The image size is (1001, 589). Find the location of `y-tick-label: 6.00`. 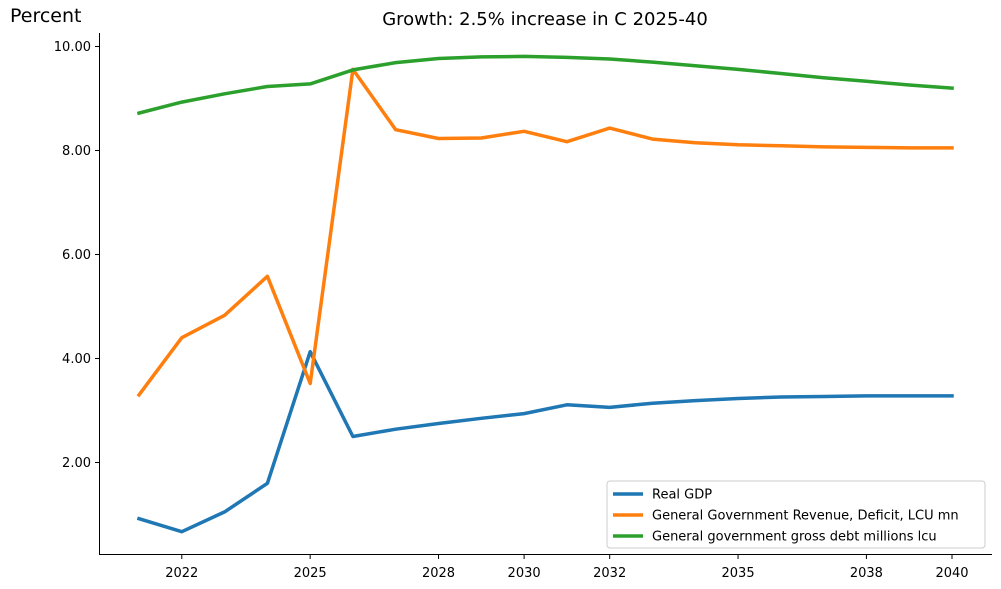

y-tick-label: 6.00 is located at coordinates (76, 255).